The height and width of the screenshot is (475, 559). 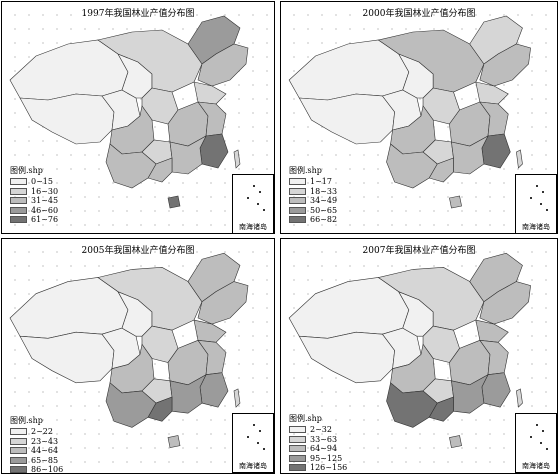 I want to click on legend-row: 44~64, so click(x=36, y=451).